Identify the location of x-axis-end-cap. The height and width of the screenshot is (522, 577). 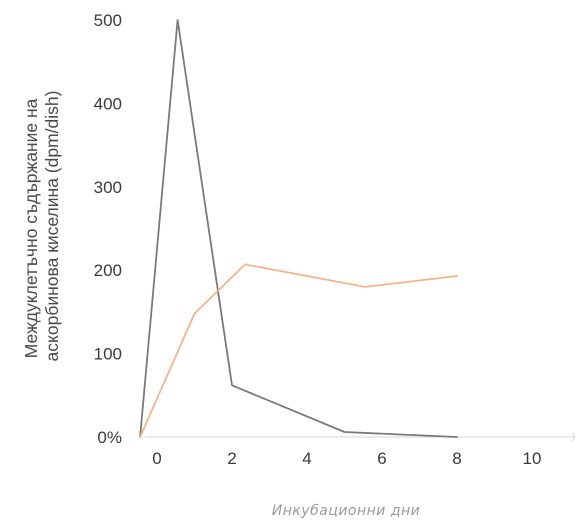
(573, 437).